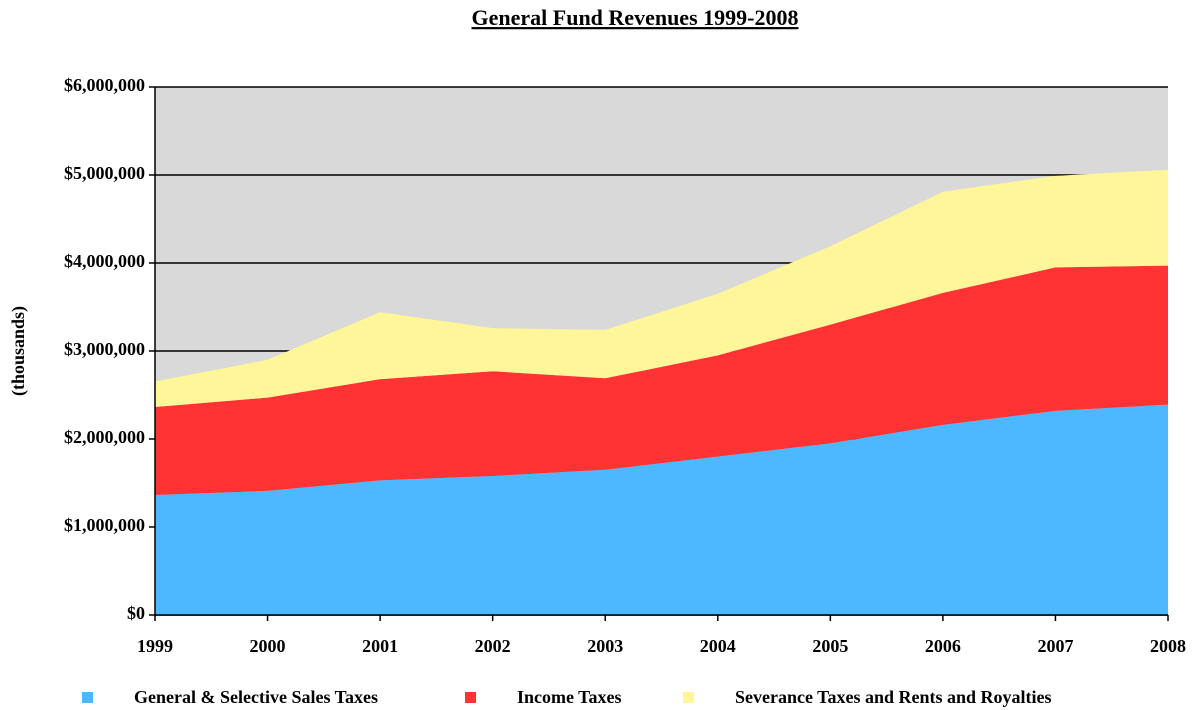  Describe the element at coordinates (605, 646) in the screenshot. I see `x-tick-label: 2003` at that location.